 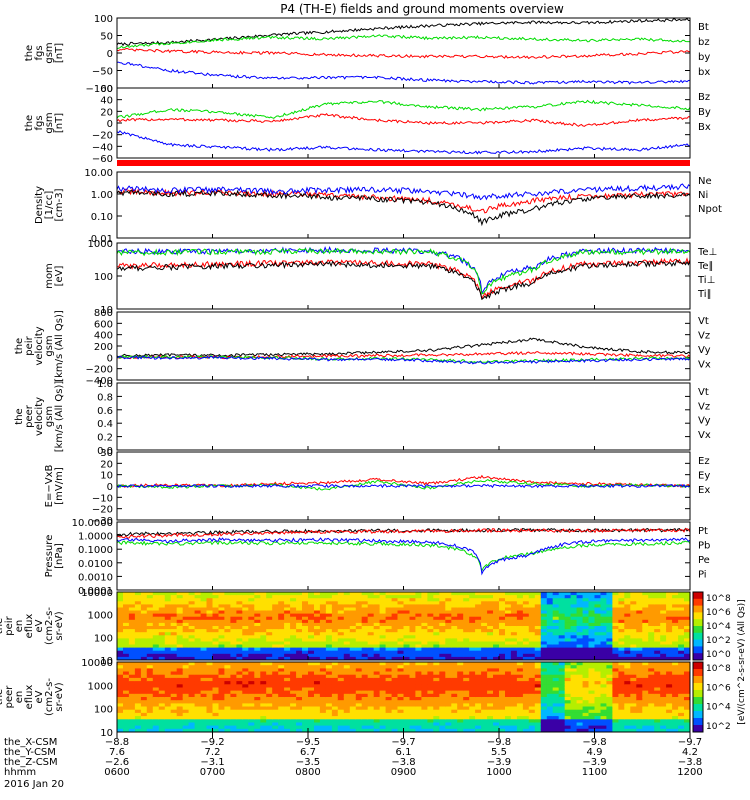 What do you see at coordinates (718, 669) in the screenshot?
I see `colorbar-tick: 10^8` at bounding box center [718, 669].